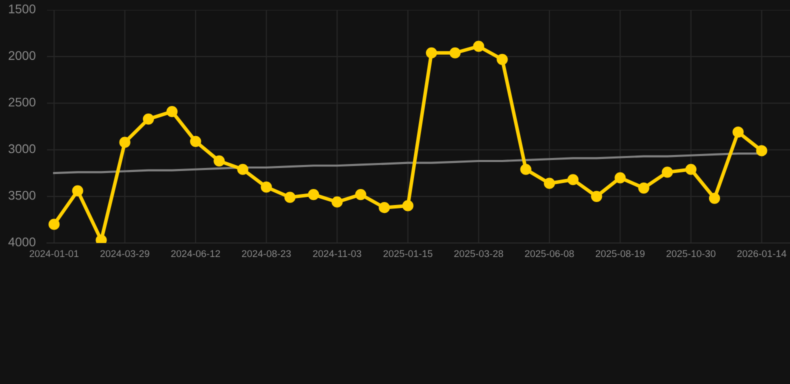  I want to click on y-tick-label: 1500, so click(22, 9).